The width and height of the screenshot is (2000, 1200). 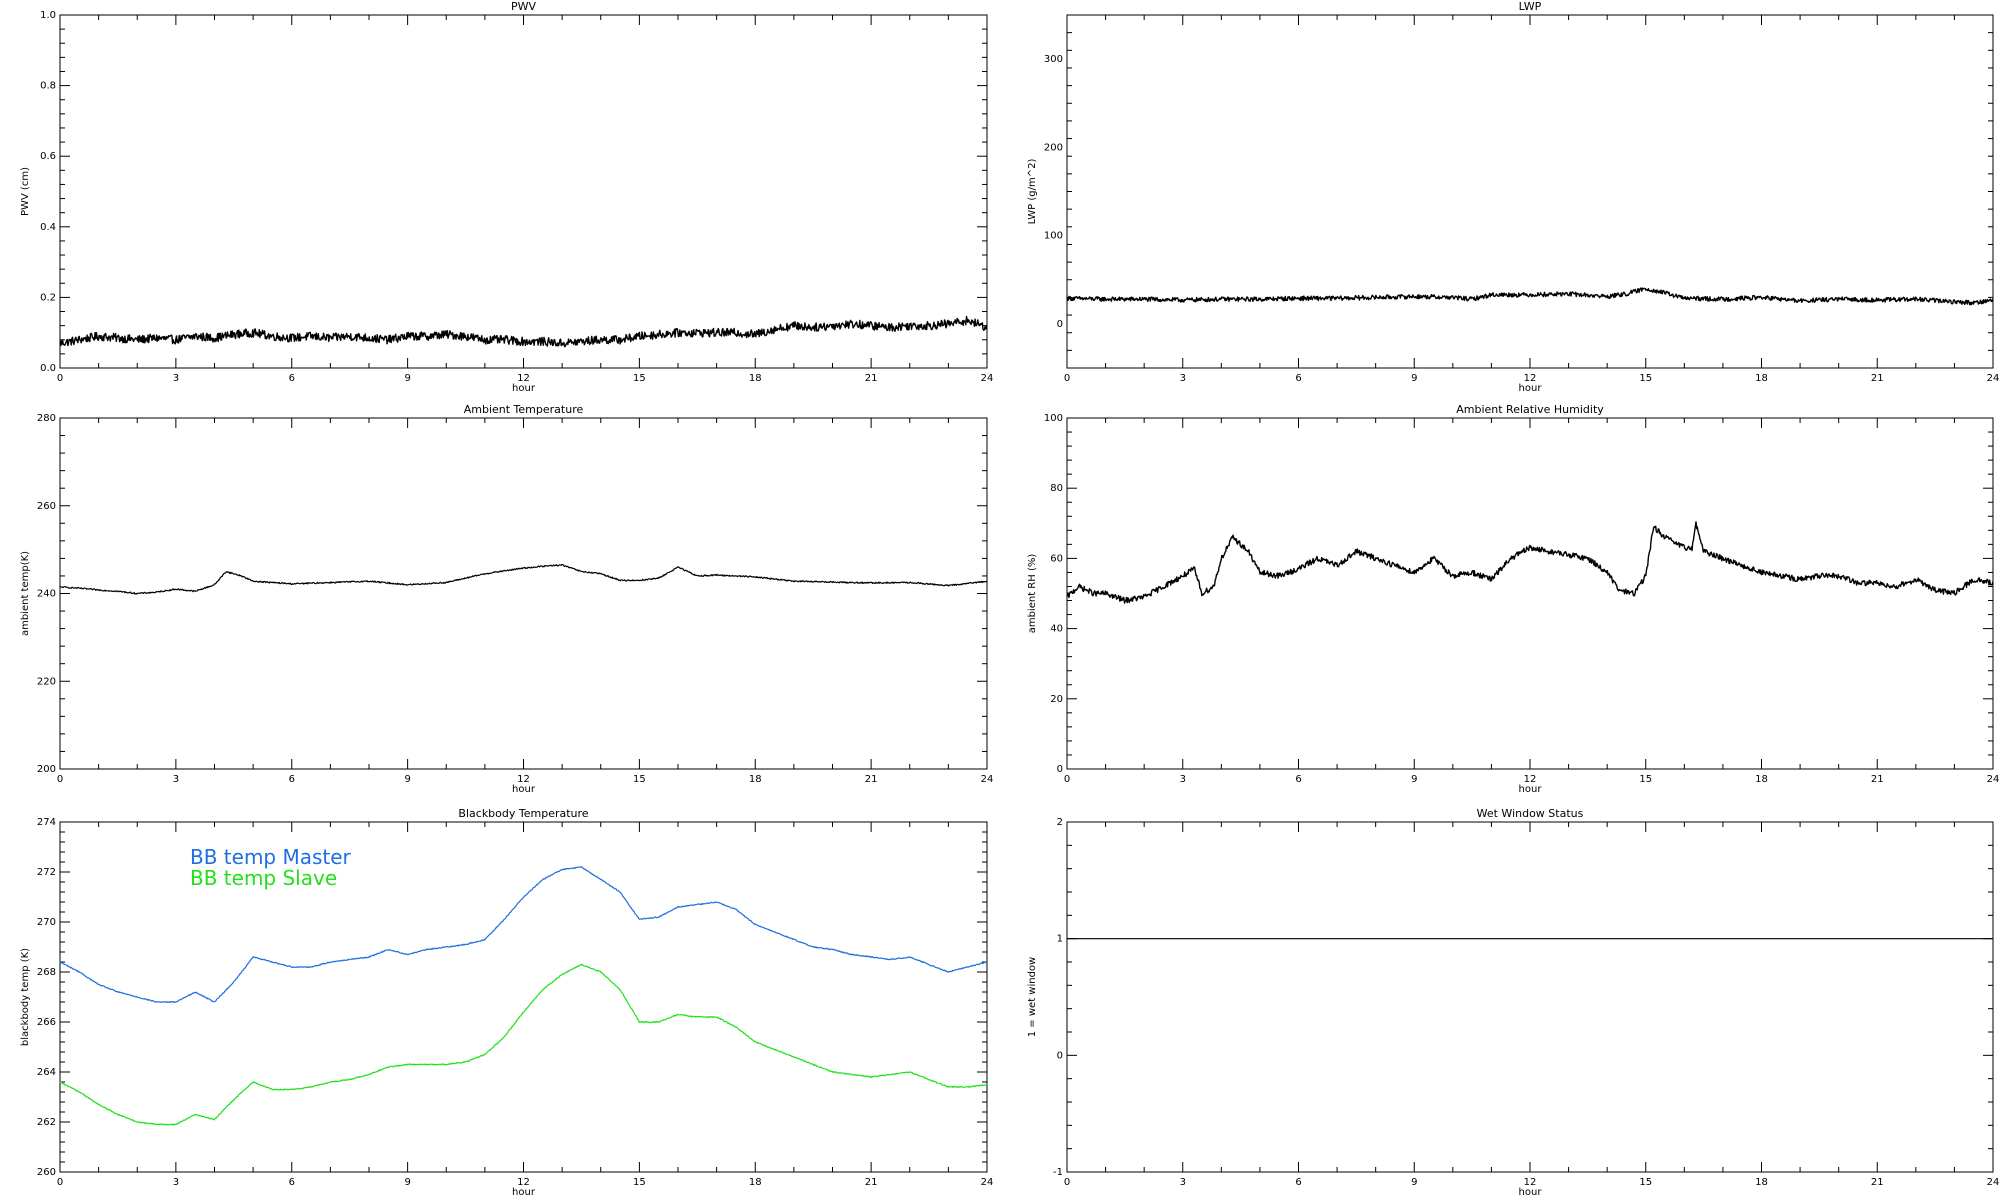 I want to click on y-tick-label: 80, so click(x=1056, y=488).